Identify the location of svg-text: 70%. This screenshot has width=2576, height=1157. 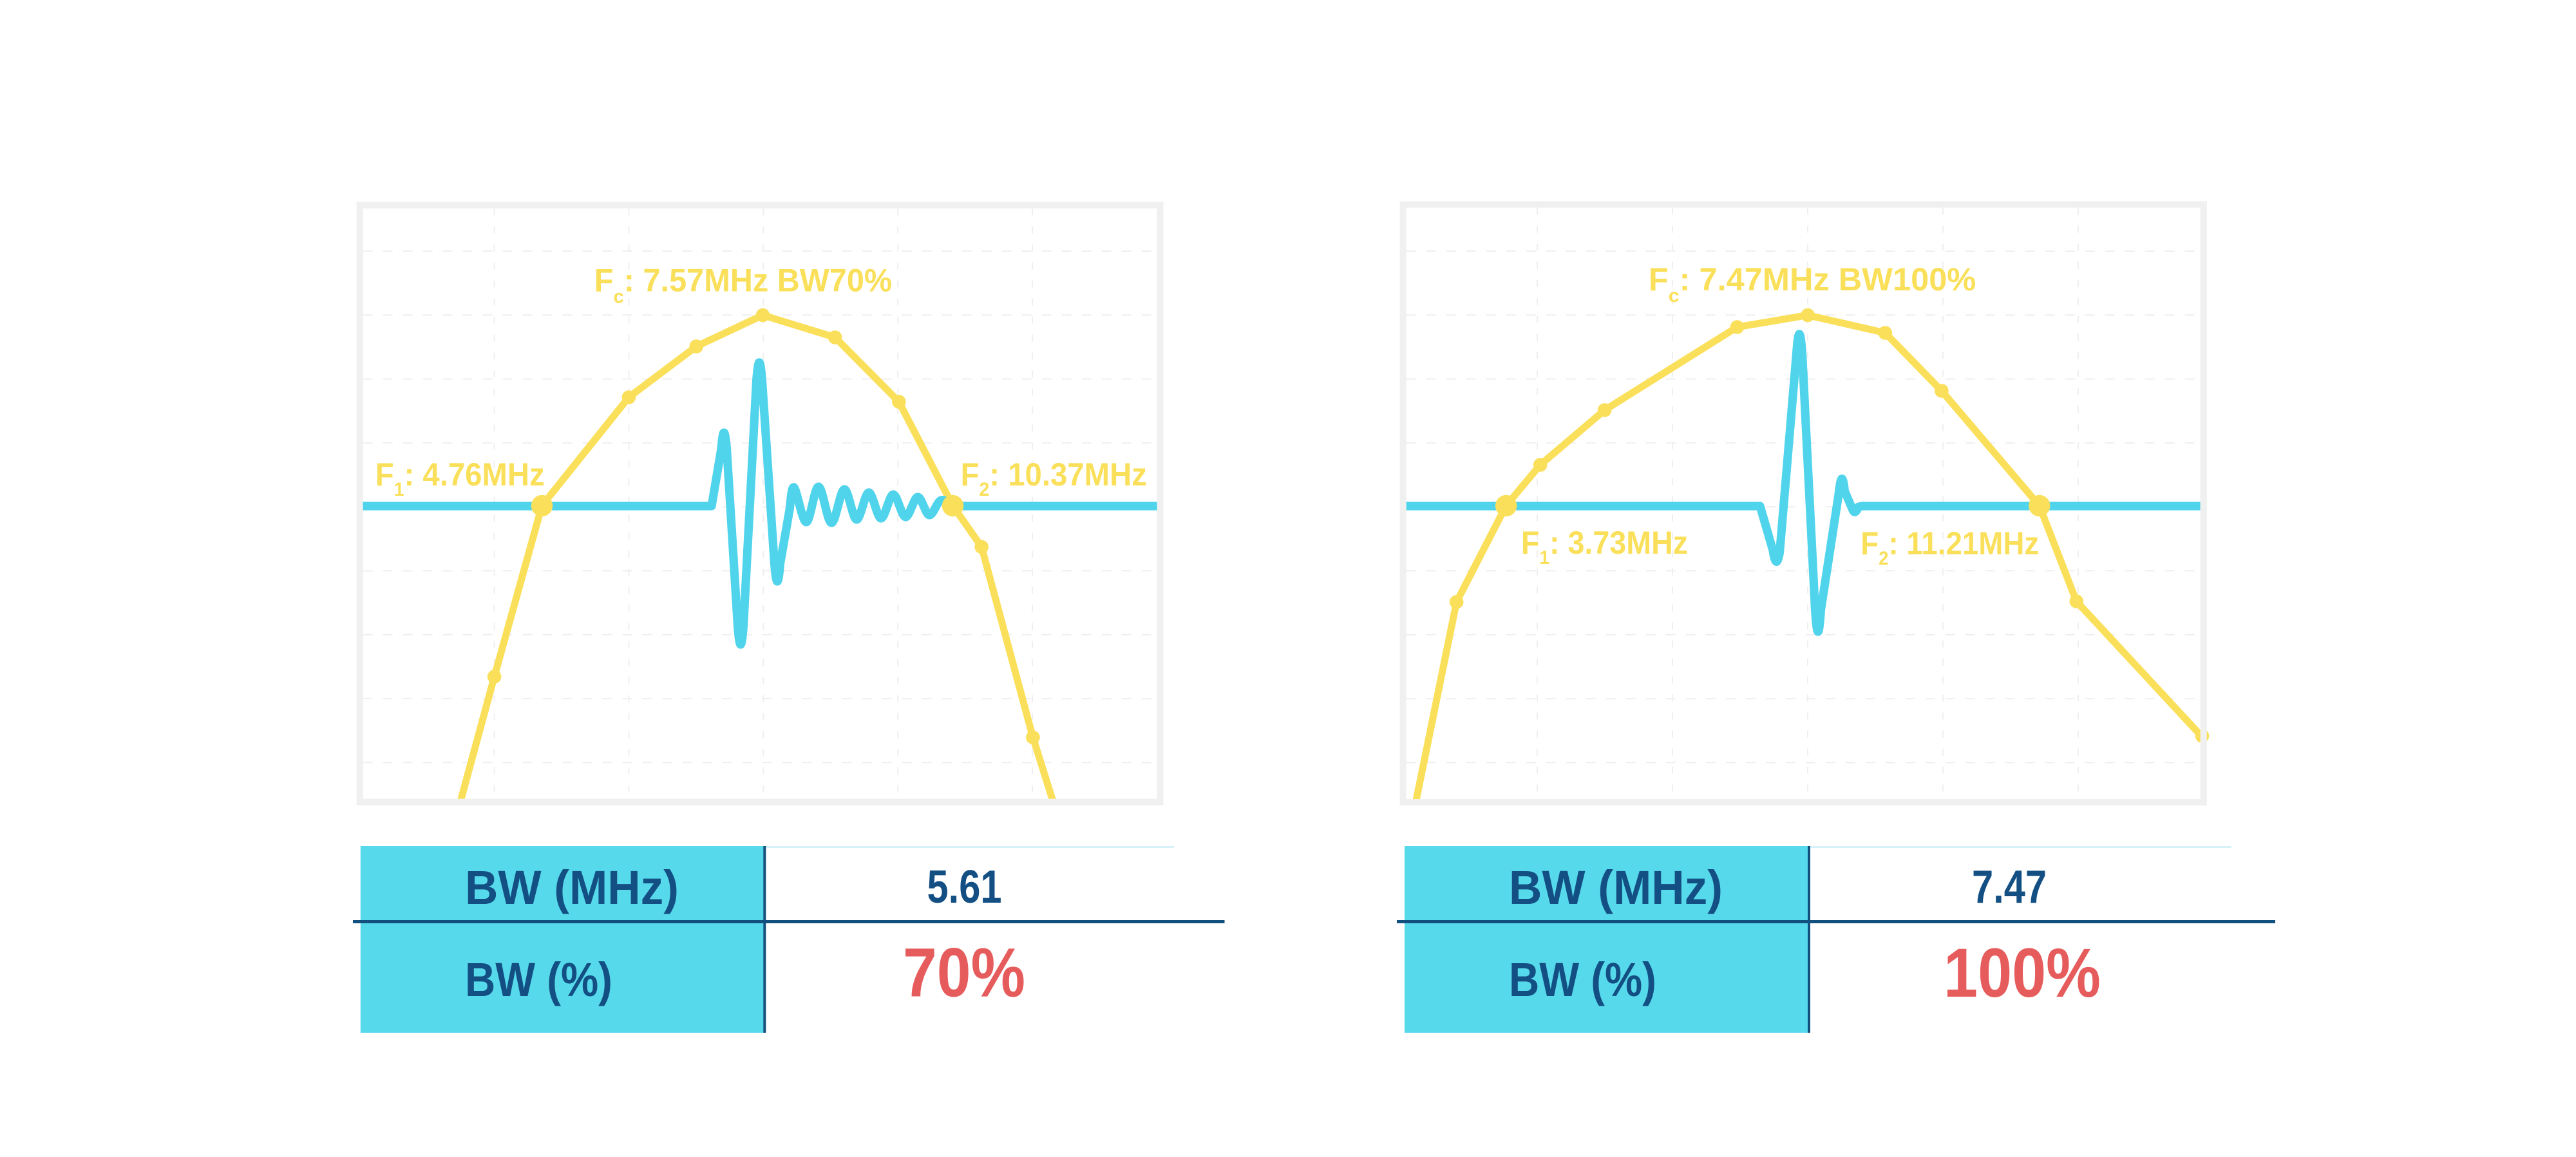
(964, 972).